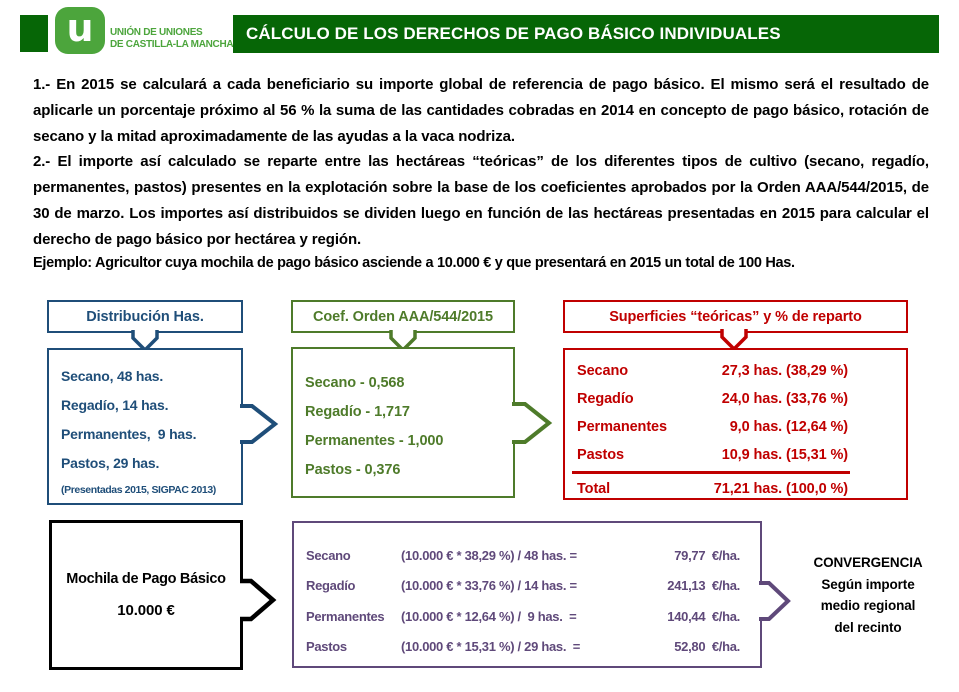 The image size is (959, 692). I want to click on org-name: UNIÓN DE UNIONES DE CASTILLA-LA MANCHA, so click(172, 38).